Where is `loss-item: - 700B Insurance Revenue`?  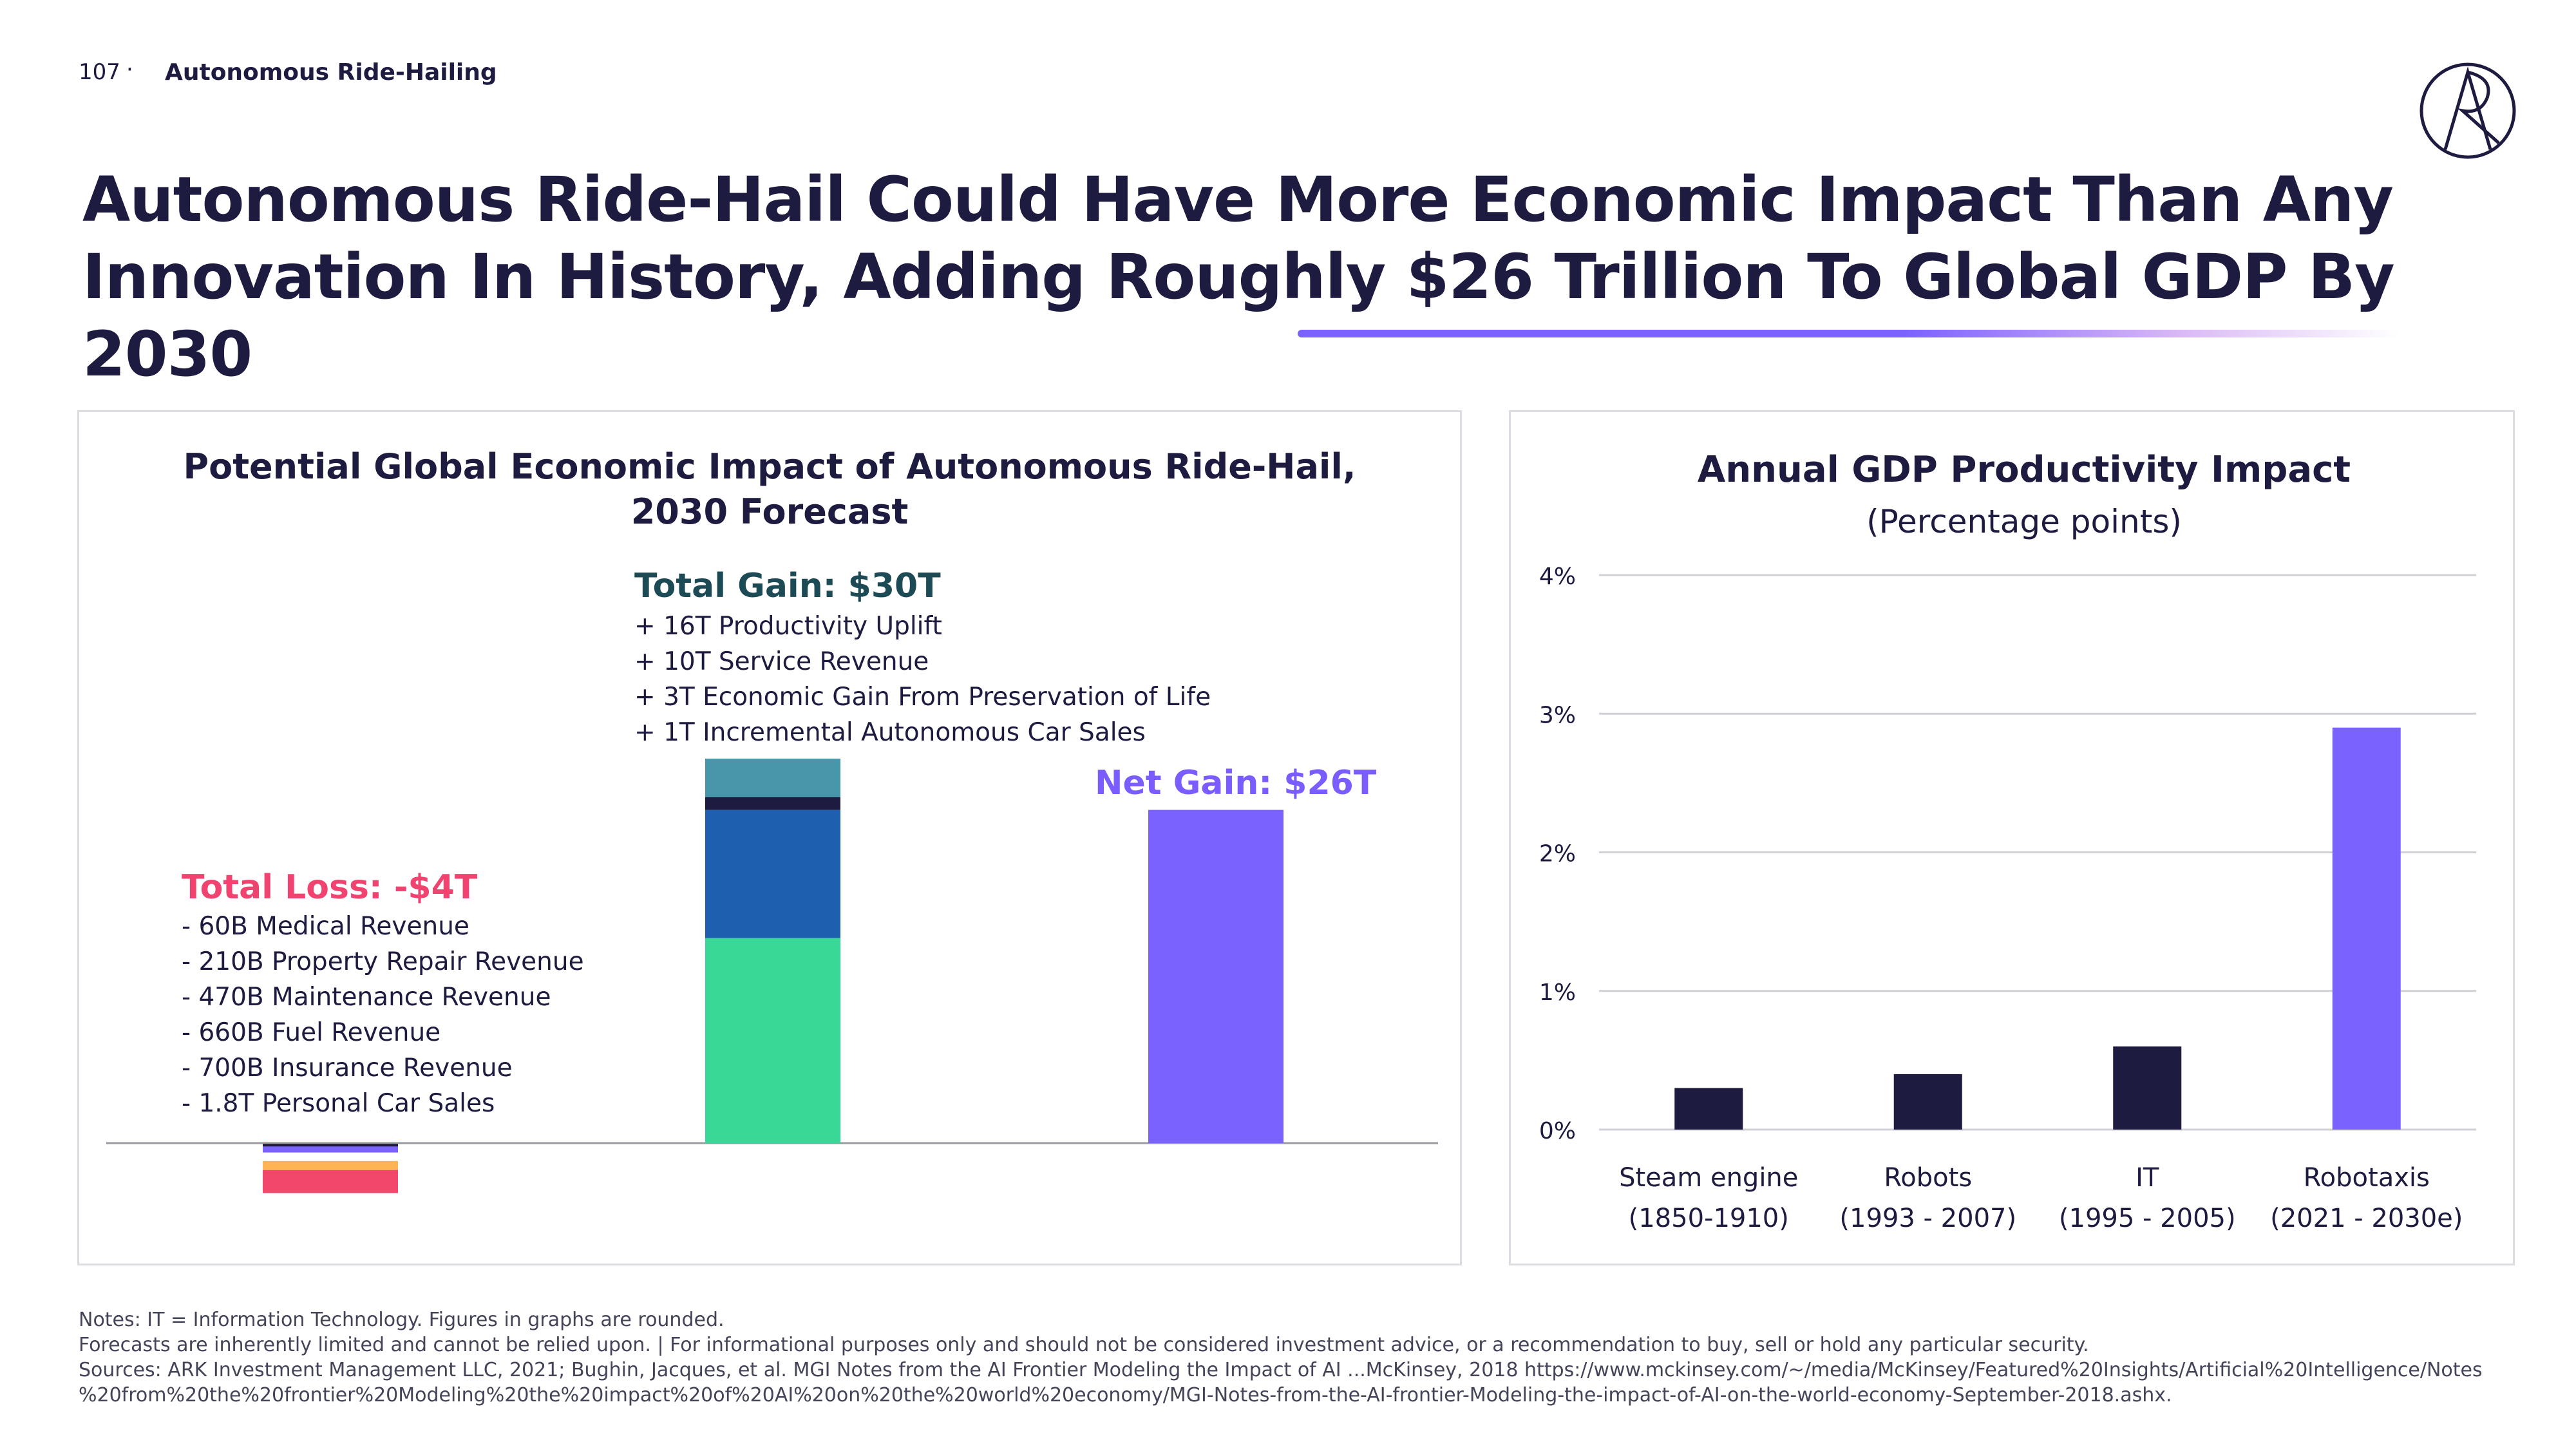 loss-item: - 700B Insurance Revenue is located at coordinates (348, 1068).